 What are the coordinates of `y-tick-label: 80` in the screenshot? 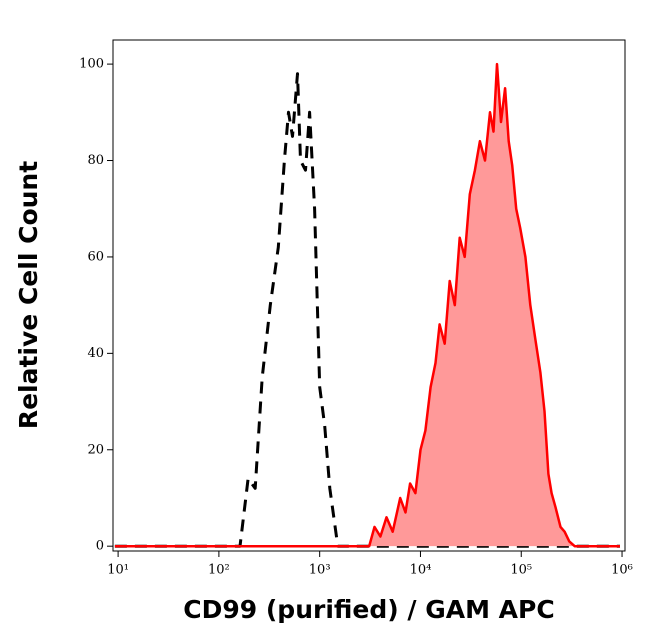 It's located at (95, 160).